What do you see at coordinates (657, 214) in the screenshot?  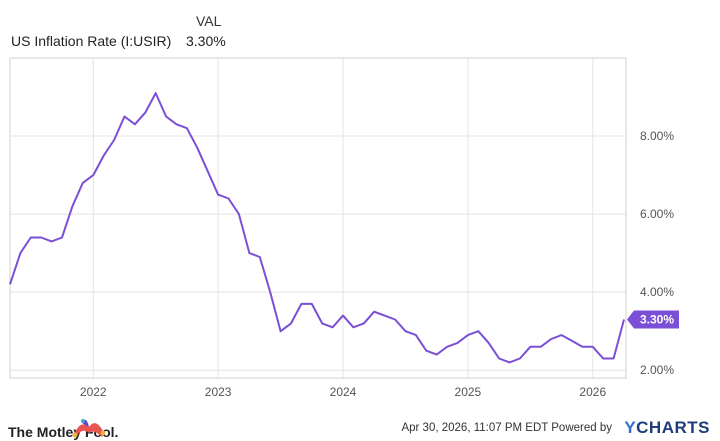 I see `y-tick-label: 6.00%` at bounding box center [657, 214].